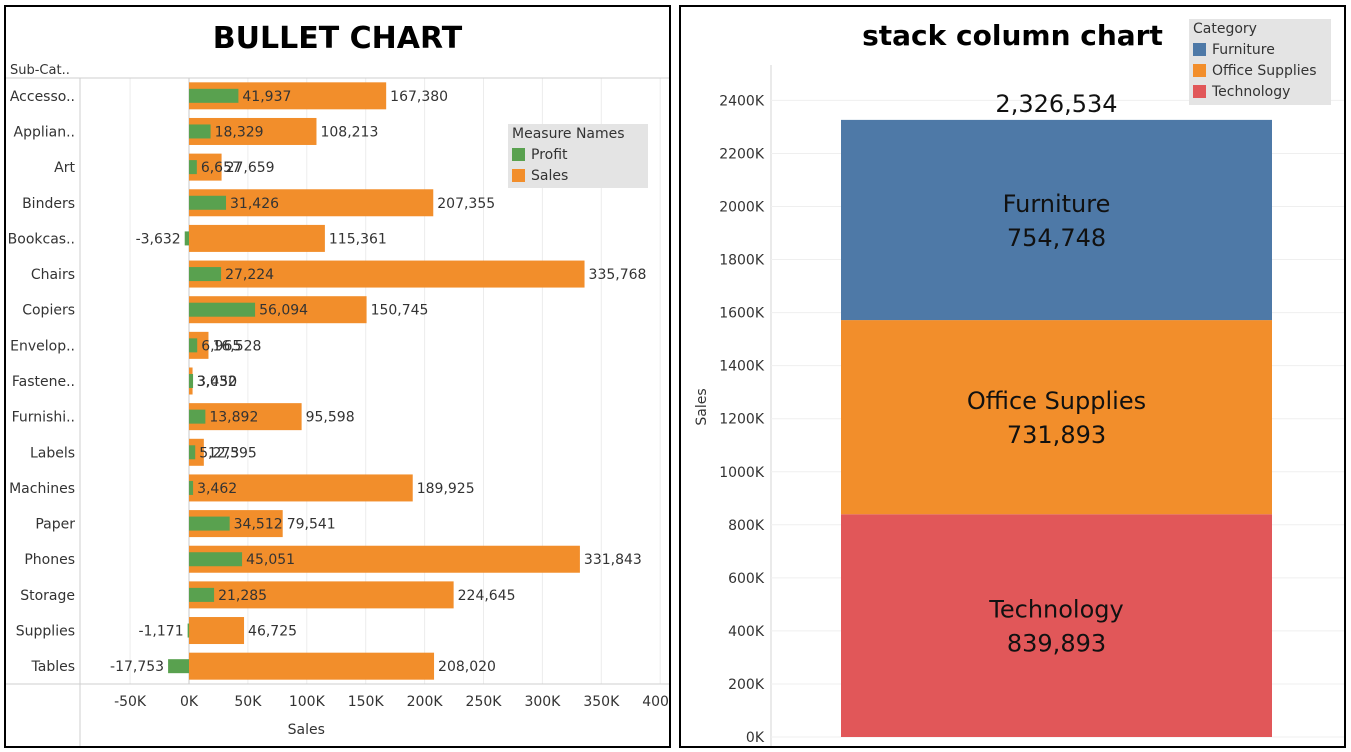 The image size is (1351, 752). Describe the element at coordinates (221, 346) in the screenshot. I see `profit-label: 6,965` at that location.